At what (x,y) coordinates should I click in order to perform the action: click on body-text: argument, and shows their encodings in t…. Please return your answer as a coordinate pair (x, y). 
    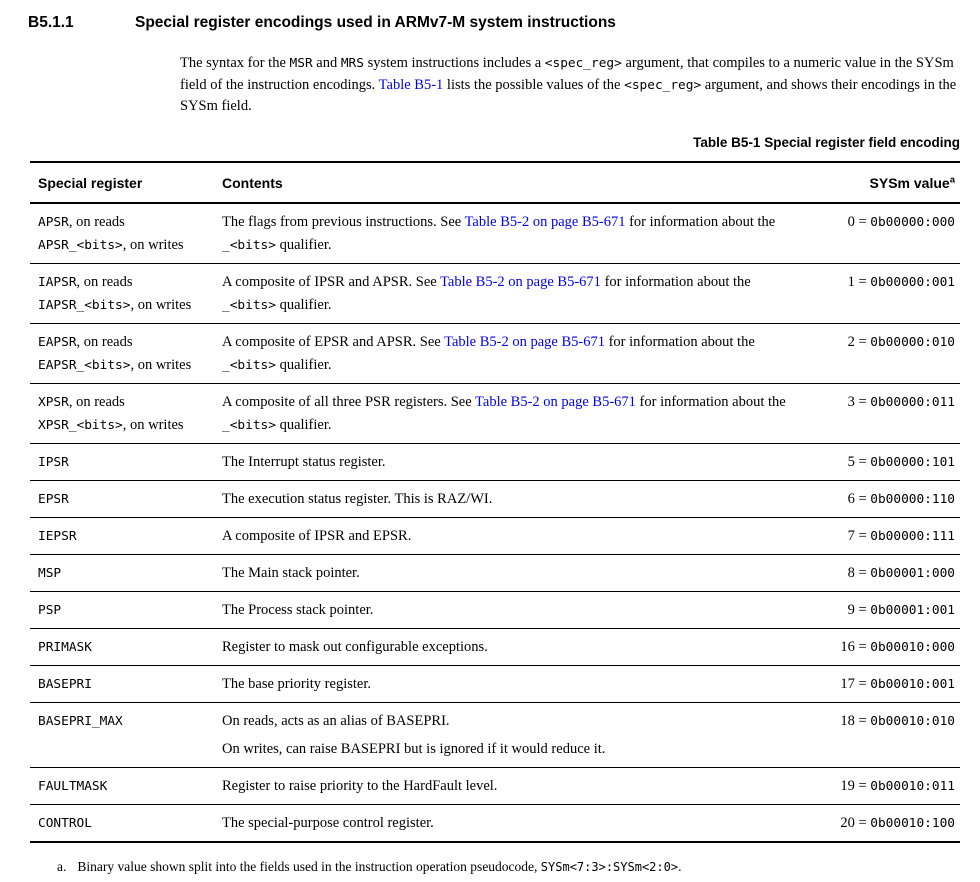
    Looking at the image, I should click on (568, 95).